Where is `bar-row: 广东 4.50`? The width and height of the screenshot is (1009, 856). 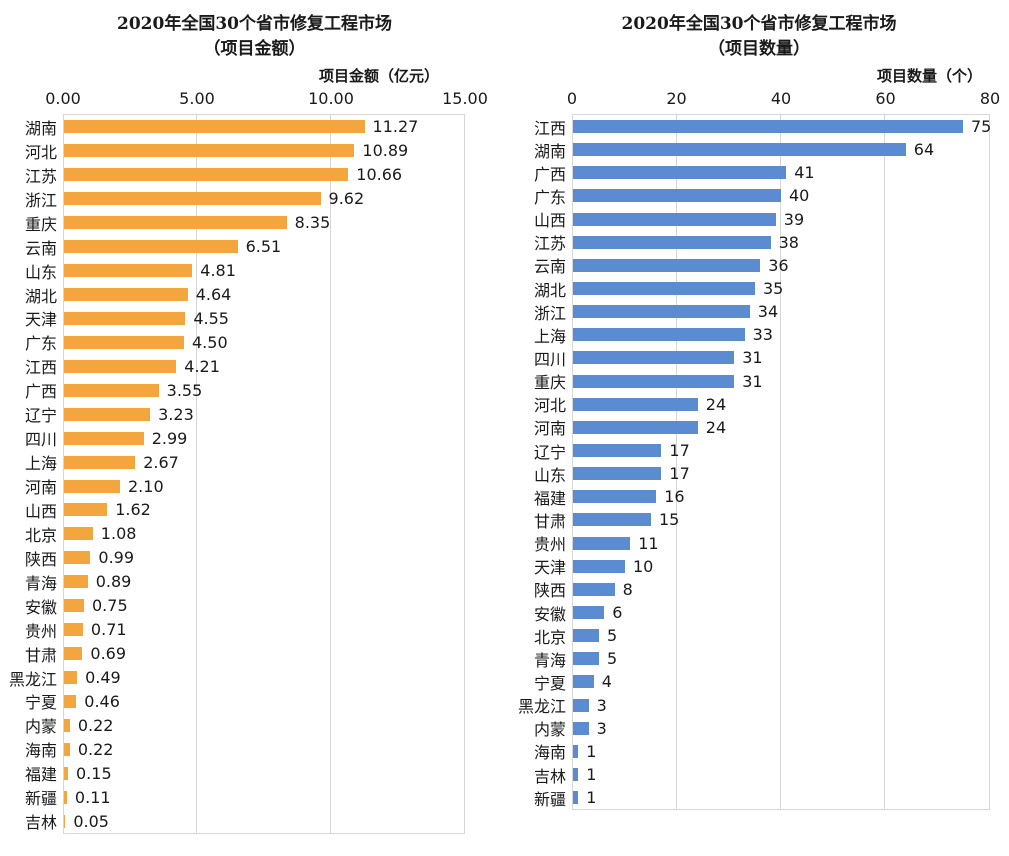 bar-row: 广东 4.50 is located at coordinates (244, 342).